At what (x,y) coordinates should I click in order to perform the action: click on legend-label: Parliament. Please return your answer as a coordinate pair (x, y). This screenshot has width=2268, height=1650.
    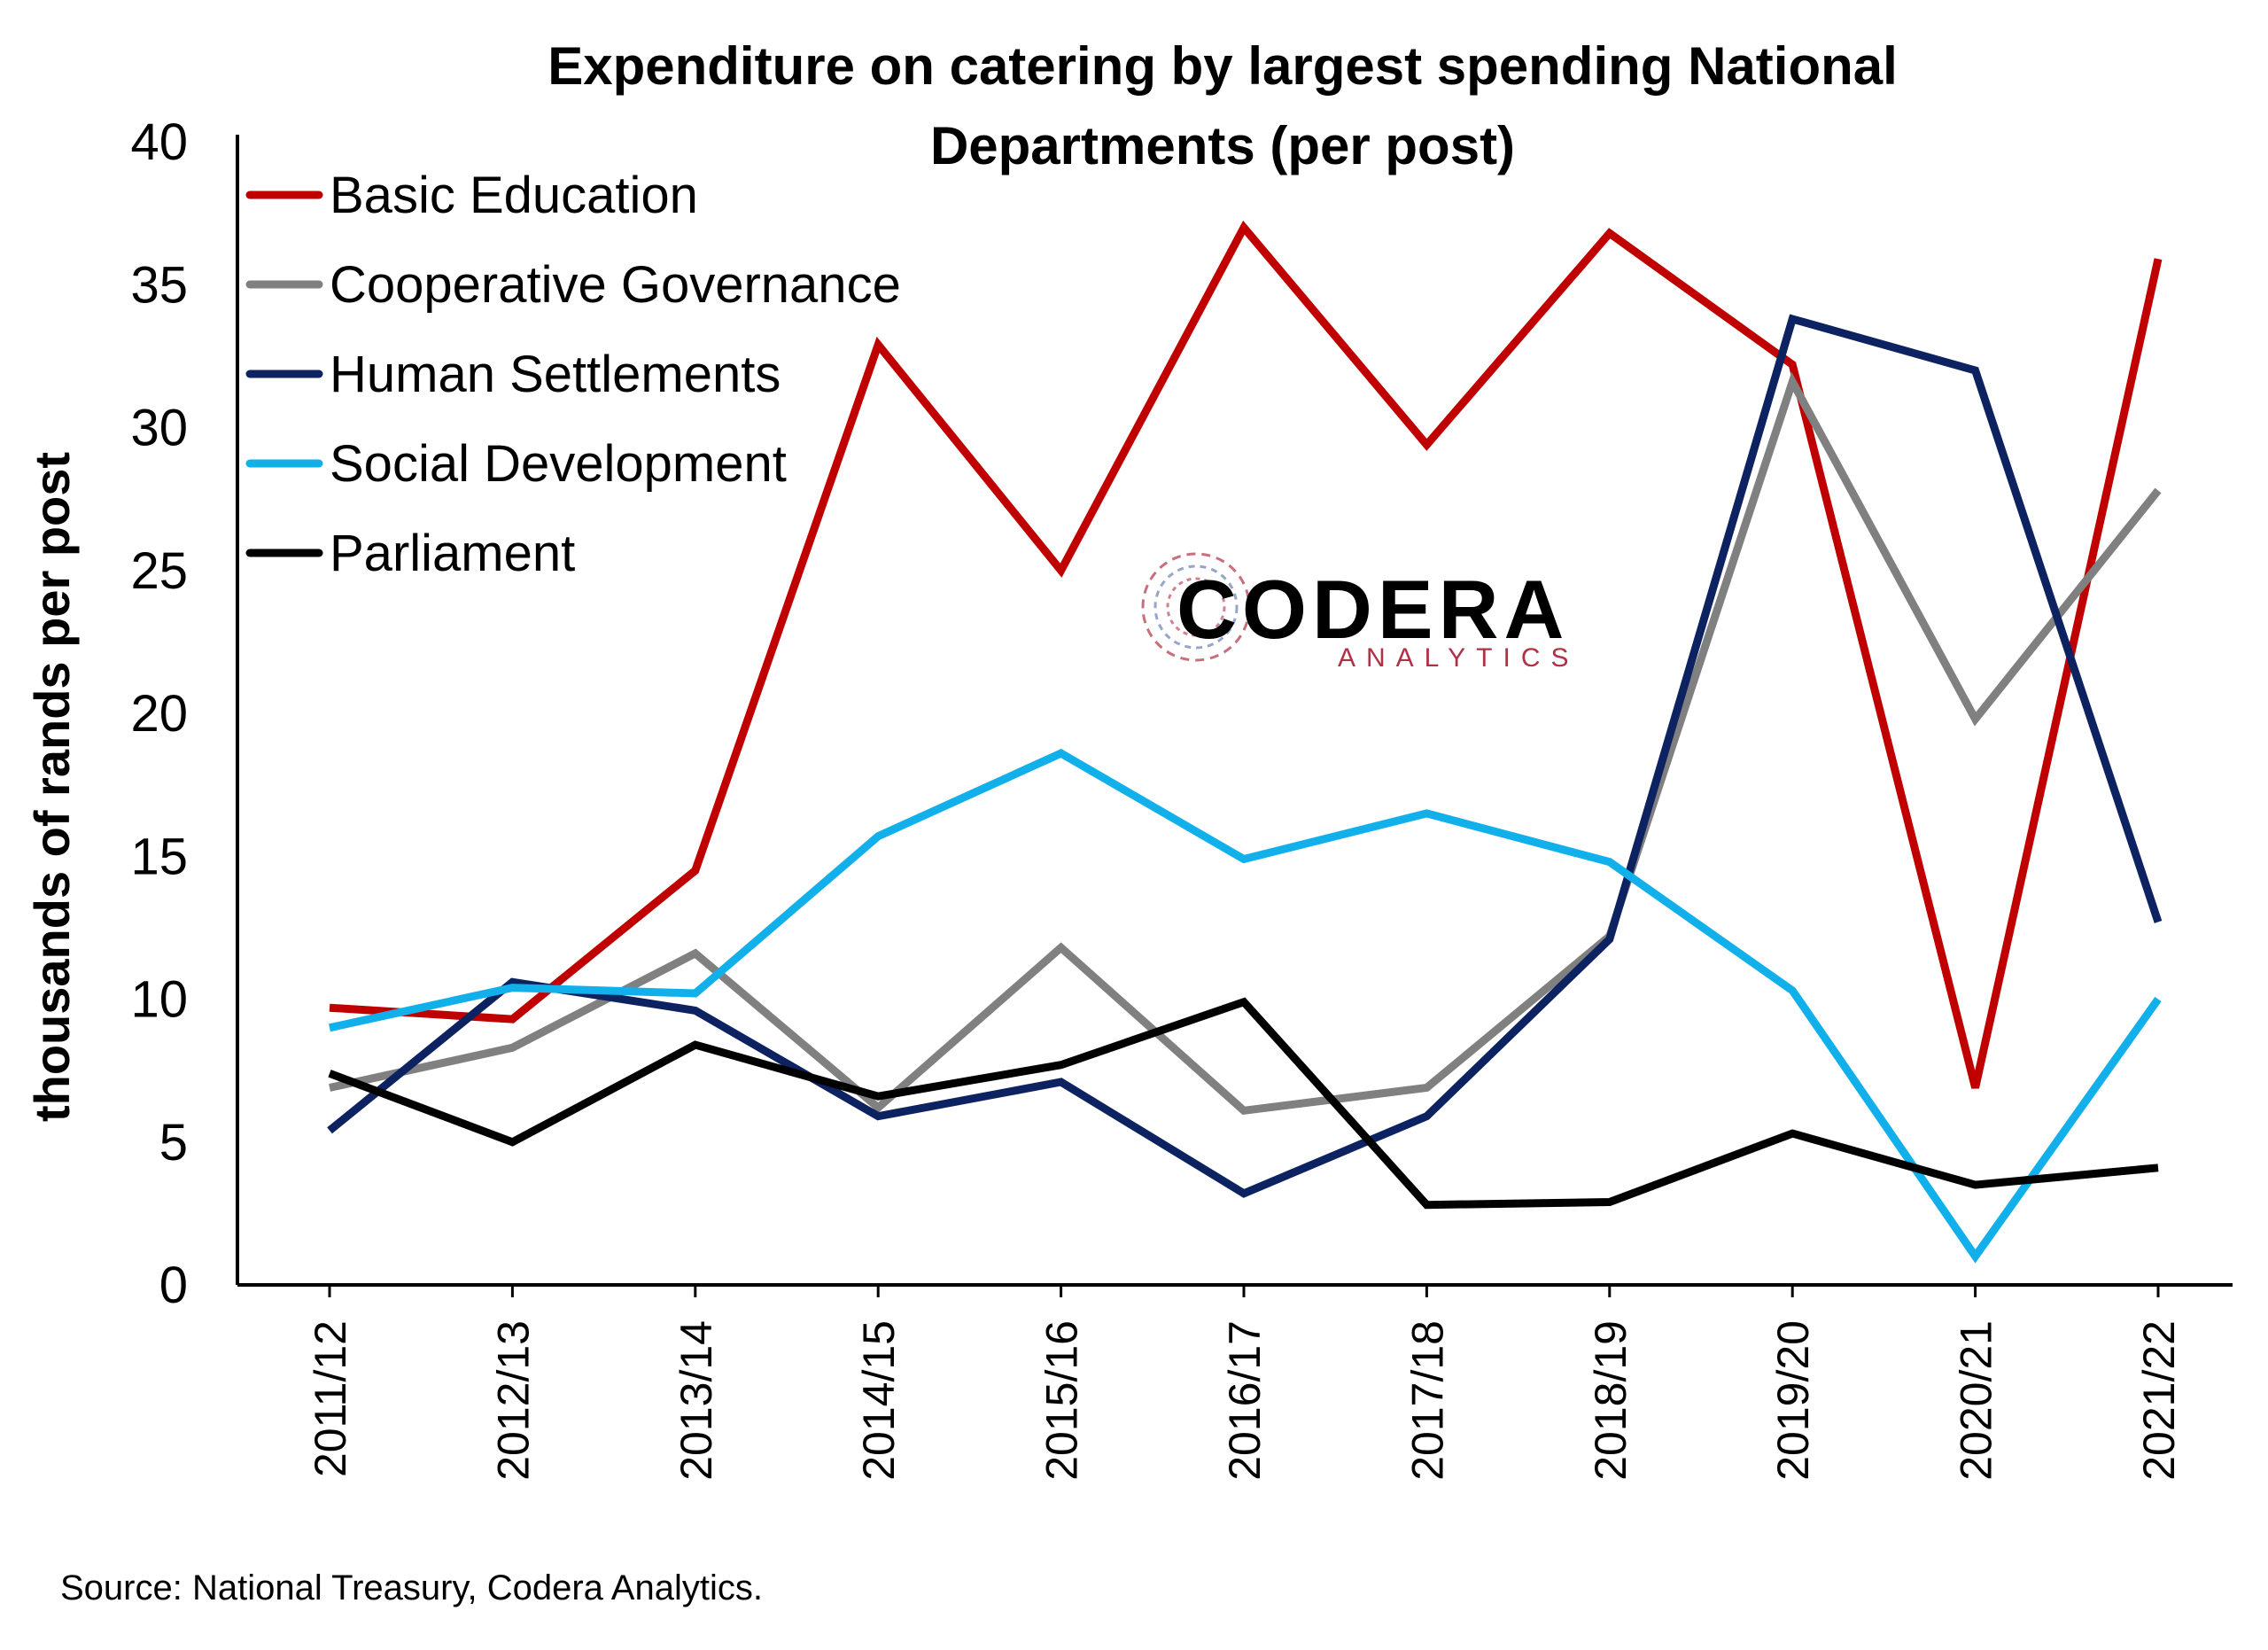
    Looking at the image, I should click on (452, 553).